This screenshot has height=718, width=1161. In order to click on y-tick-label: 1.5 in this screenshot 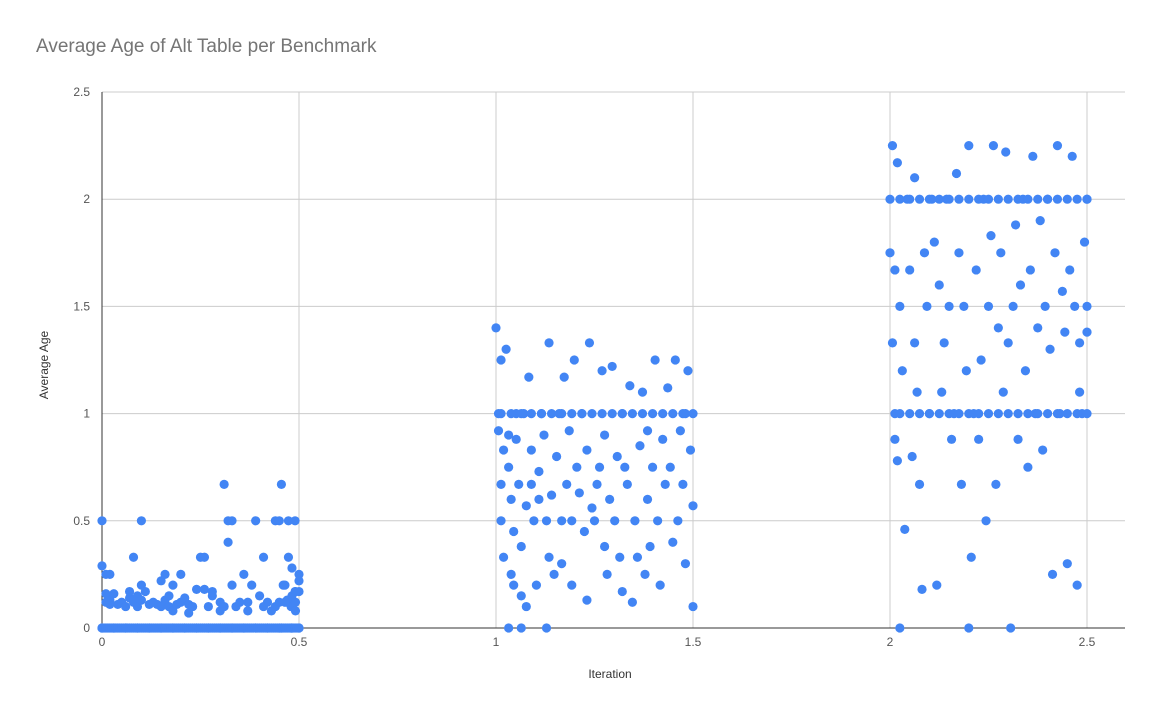, I will do `click(81, 306)`.